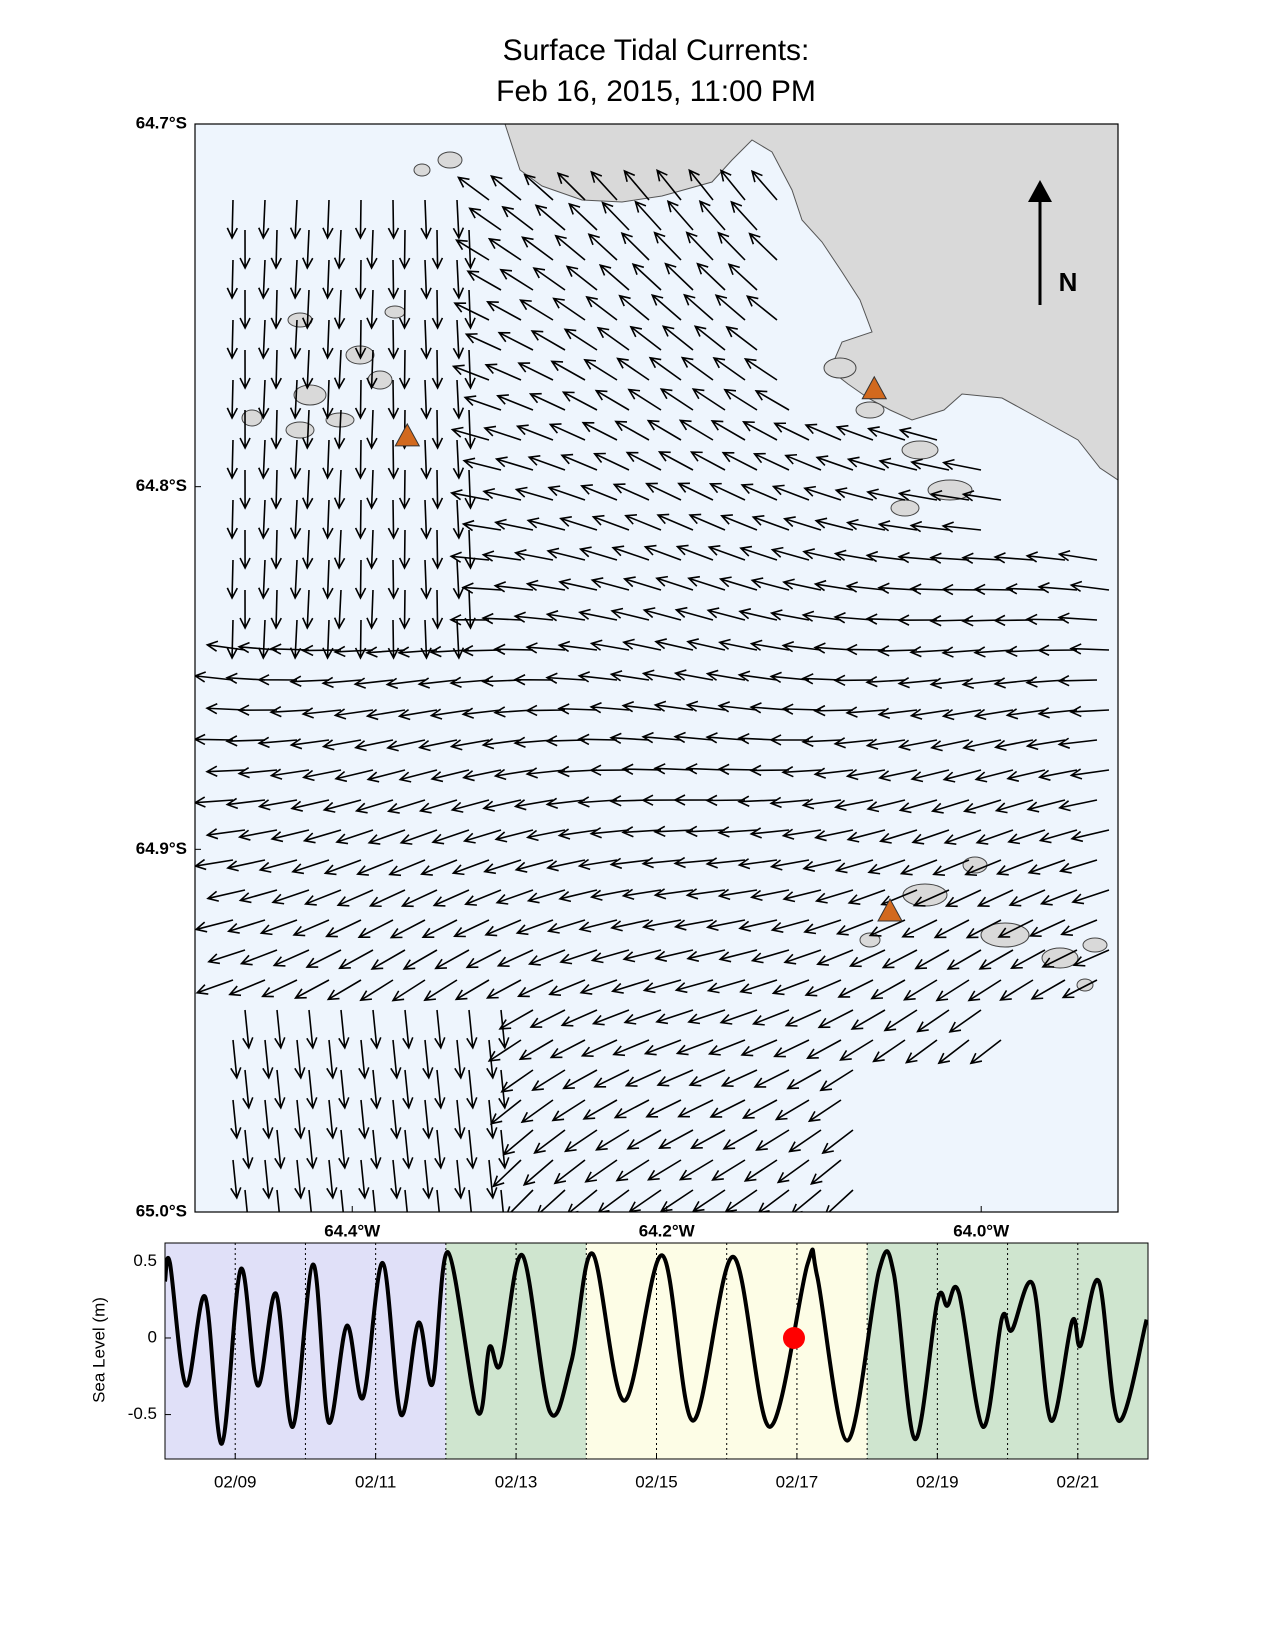 The height and width of the screenshot is (1652, 1276). Describe the element at coordinates (145, 1260) in the screenshot. I see `y-tick-label: 0.5` at that location.